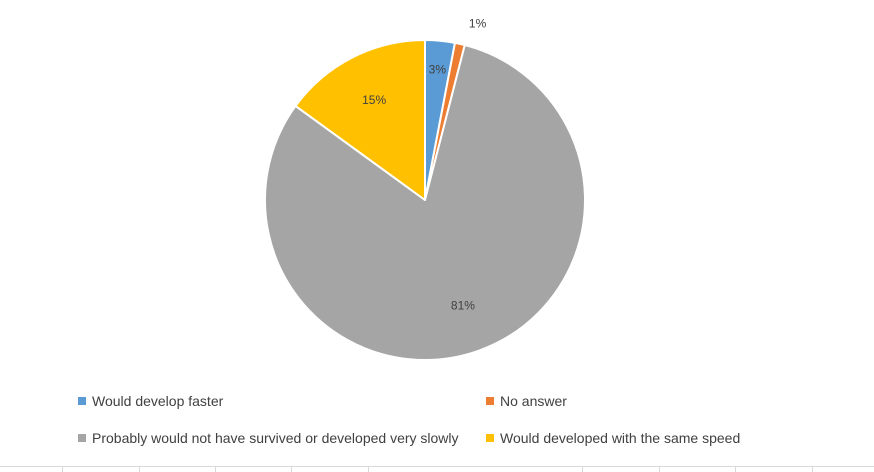 This screenshot has height=472, width=874. Describe the element at coordinates (438, 69) in the screenshot. I see `data-label-would-develop-faster: 3%` at that location.